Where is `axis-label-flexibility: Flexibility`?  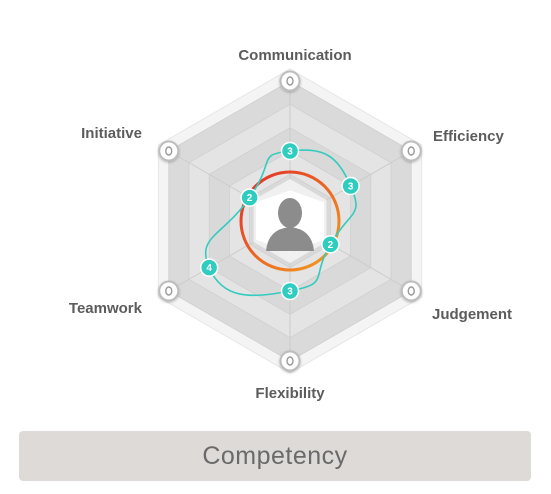 axis-label-flexibility: Flexibility is located at coordinates (290, 393).